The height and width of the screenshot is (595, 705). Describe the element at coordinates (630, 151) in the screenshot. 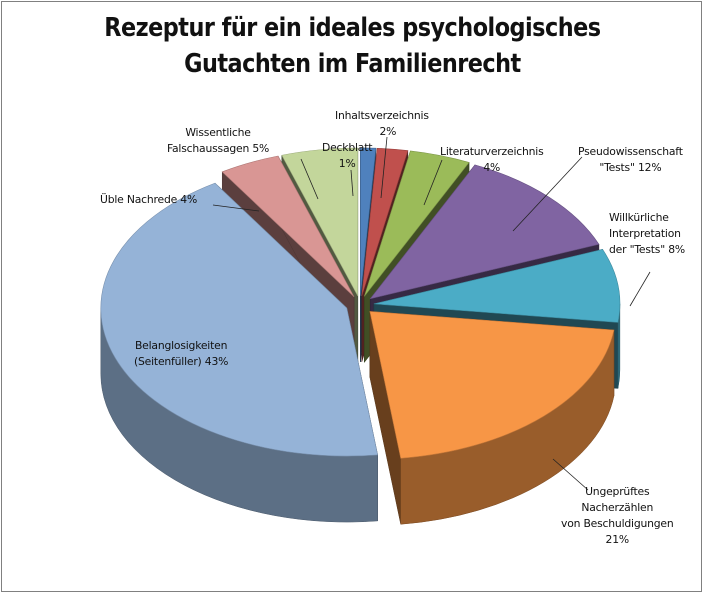

I see `slice-label-pseudowissenschaft-name: Pseudowissenschaft` at that location.